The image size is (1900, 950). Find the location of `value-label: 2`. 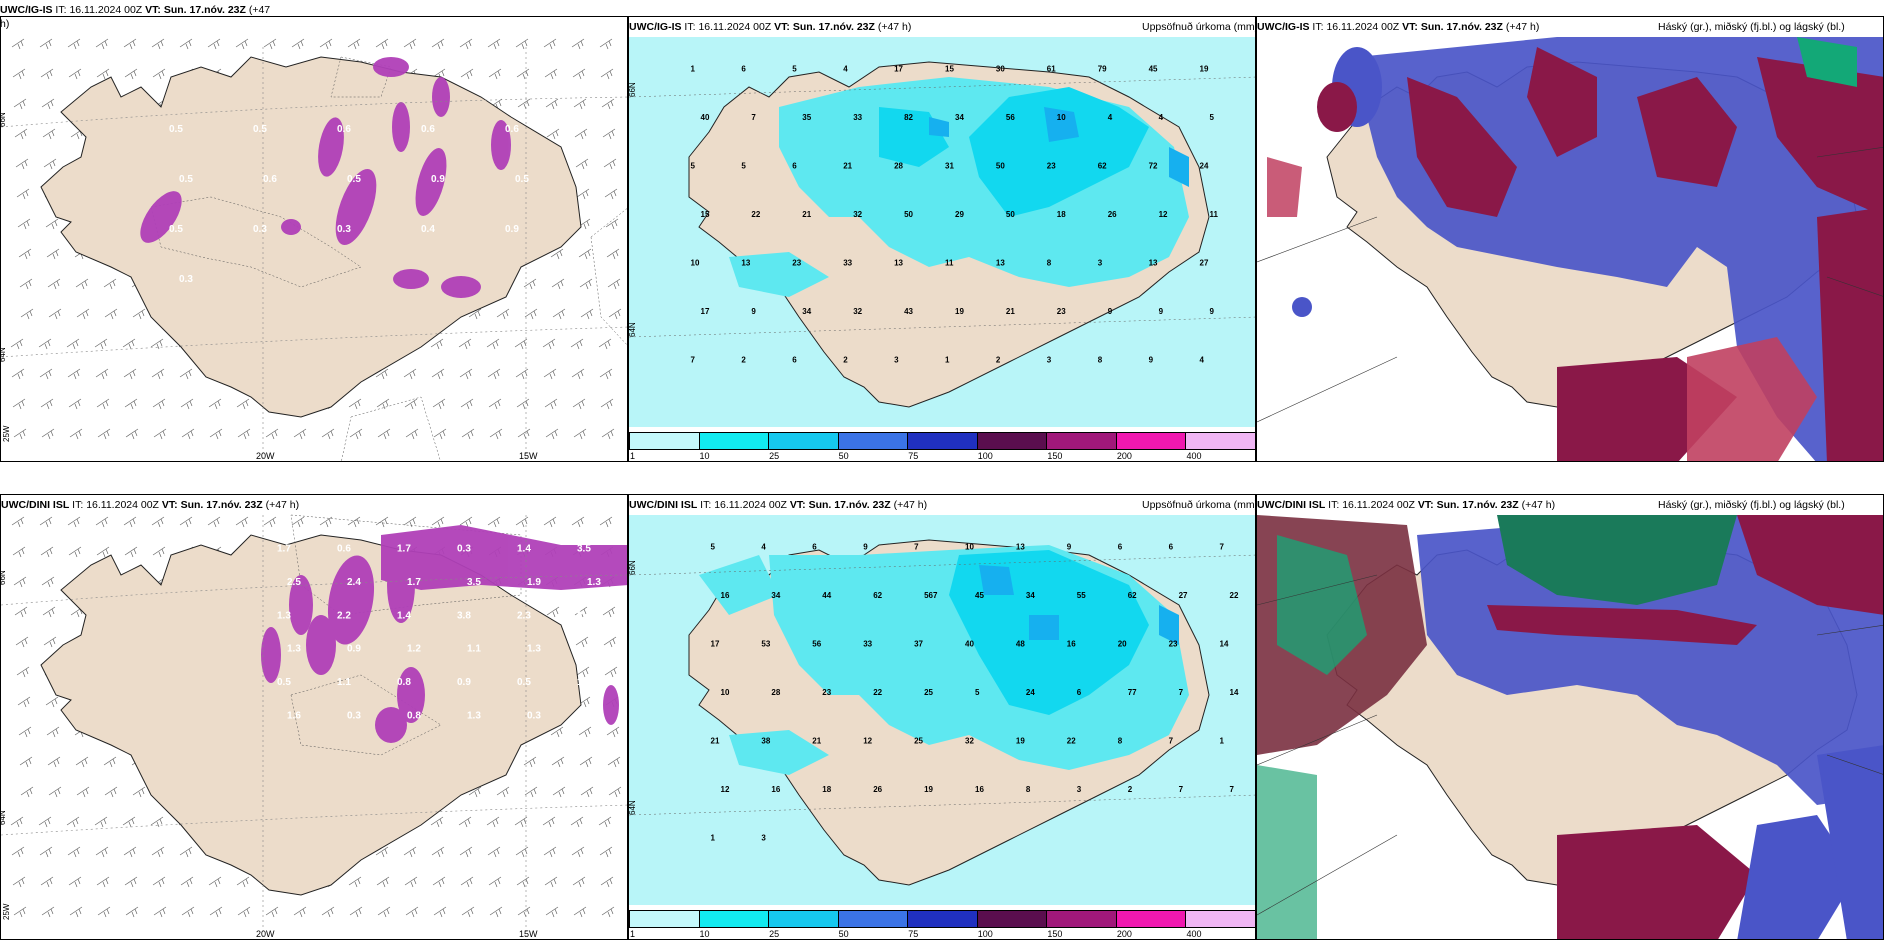

value-label: 2 is located at coordinates (998, 360).